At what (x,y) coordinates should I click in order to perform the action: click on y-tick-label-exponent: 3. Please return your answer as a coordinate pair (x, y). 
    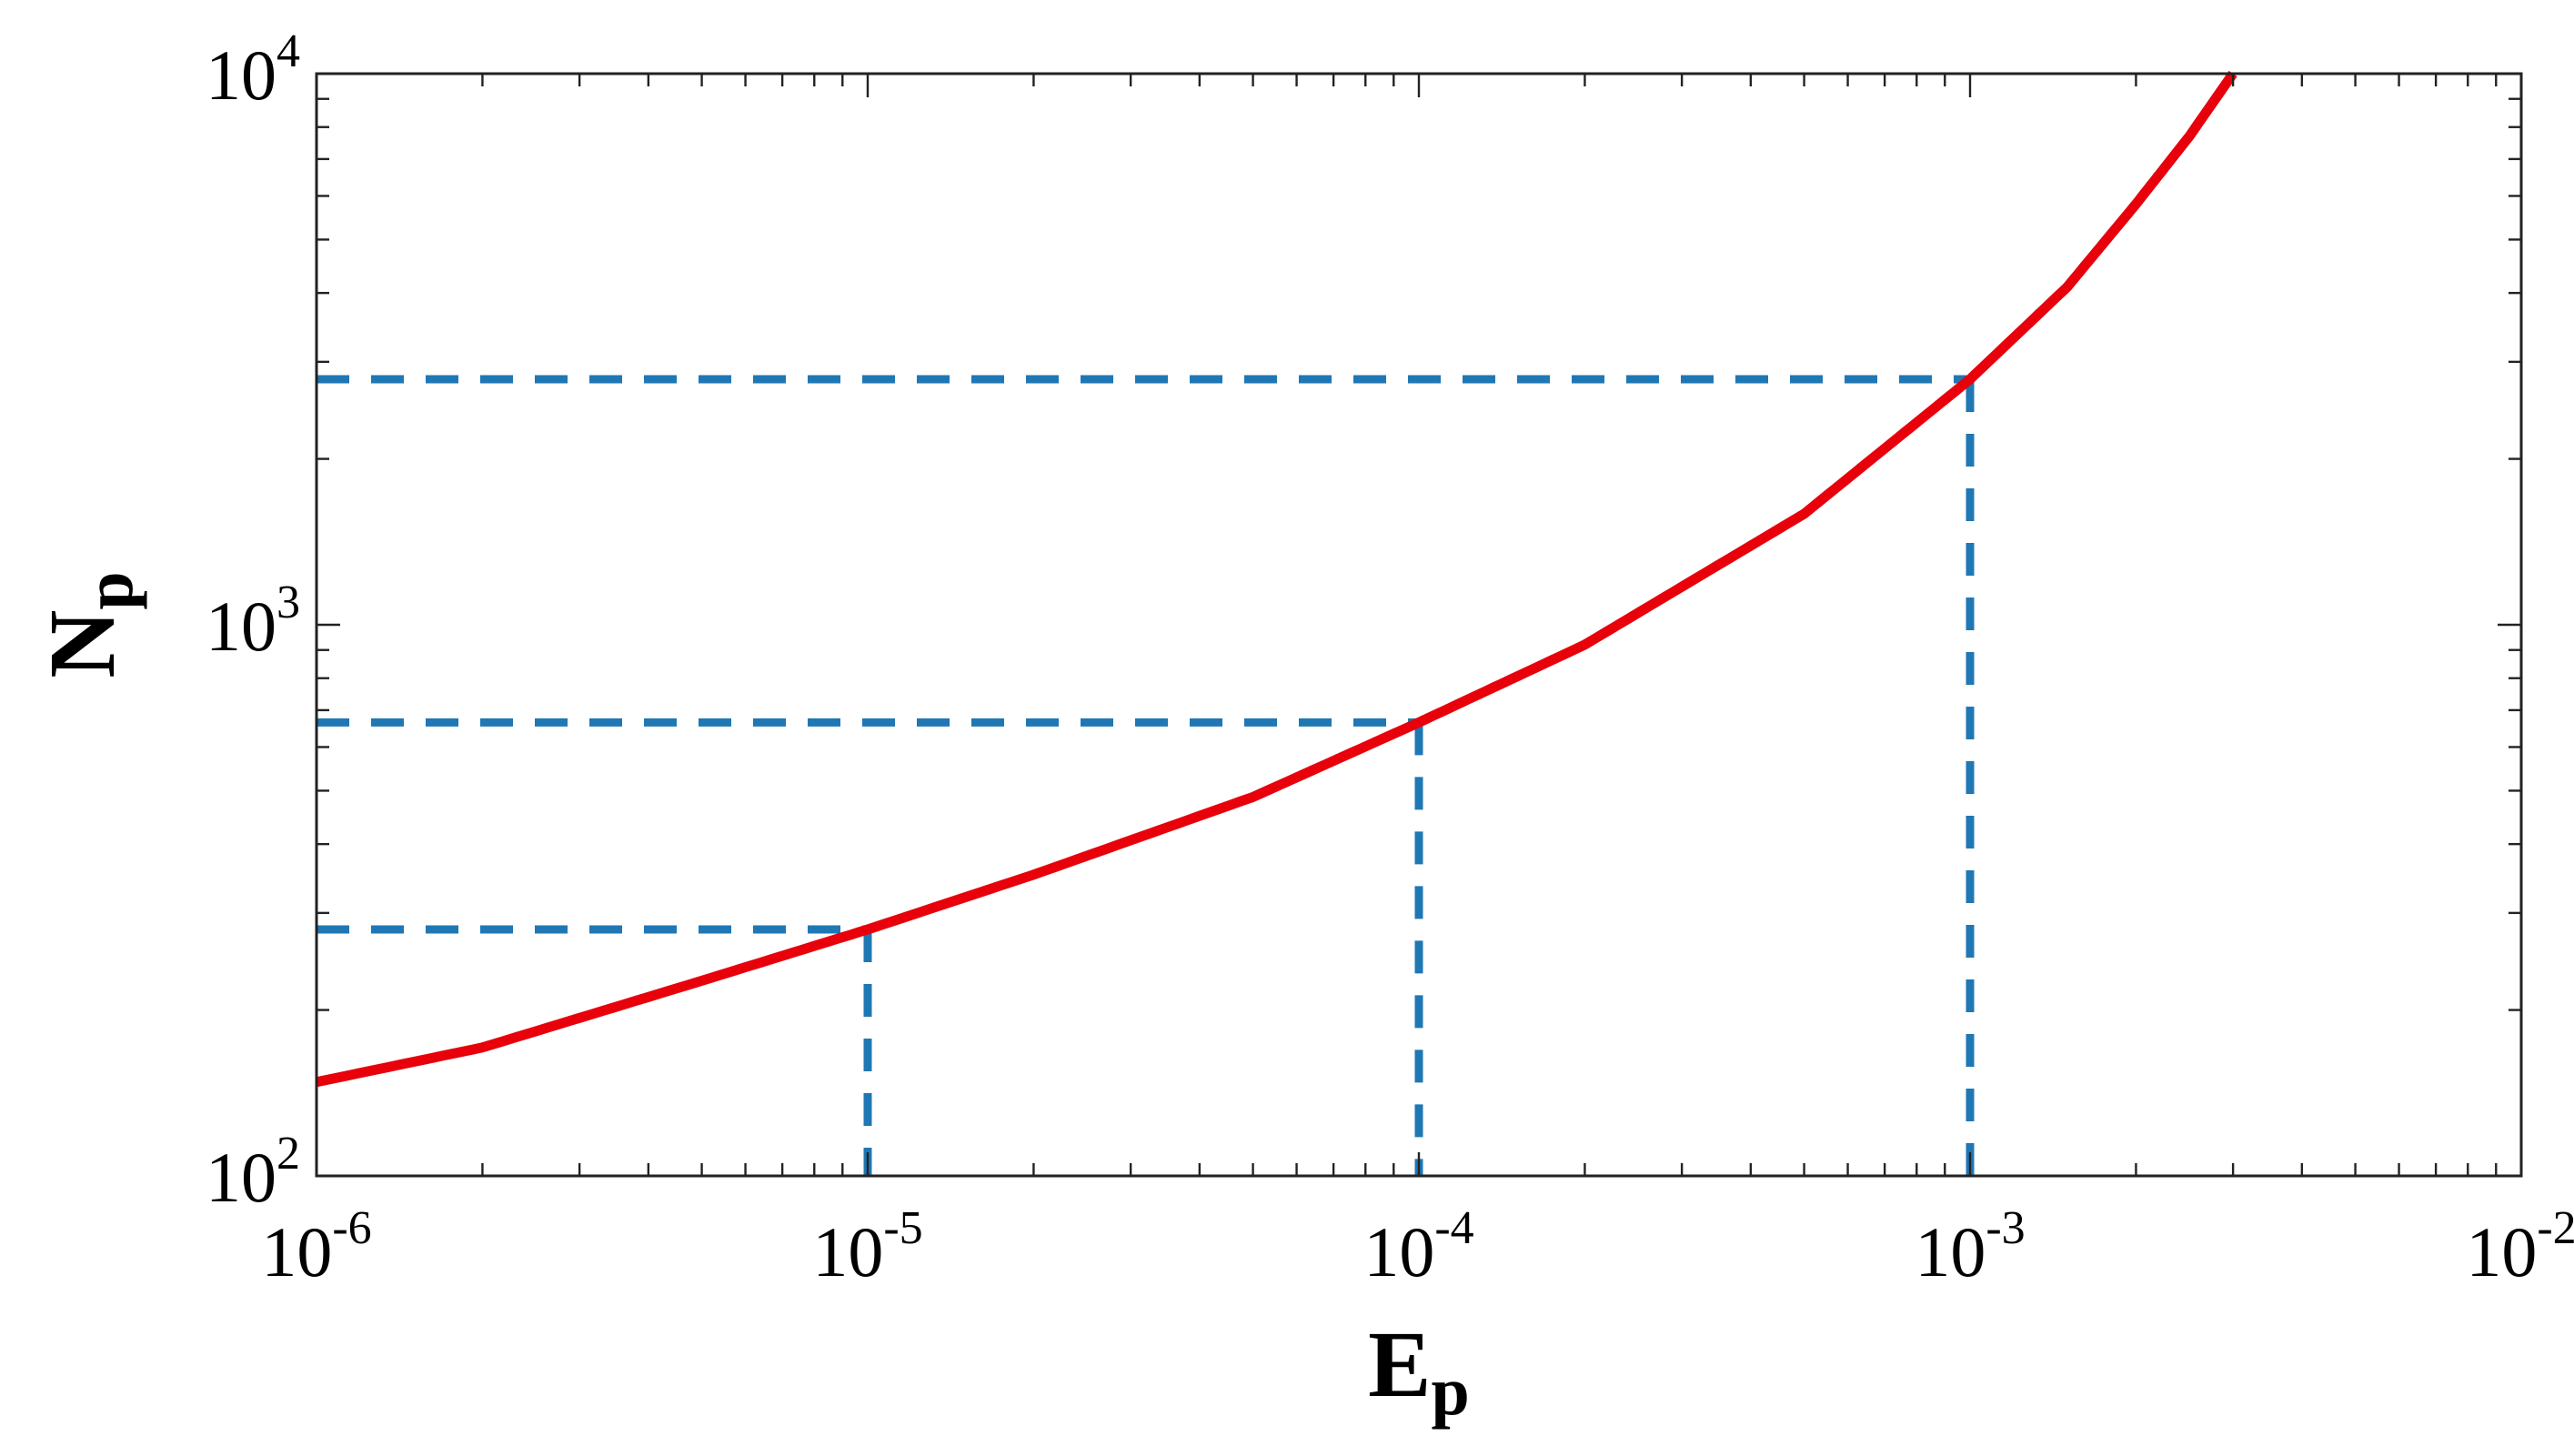
    Looking at the image, I should click on (288, 603).